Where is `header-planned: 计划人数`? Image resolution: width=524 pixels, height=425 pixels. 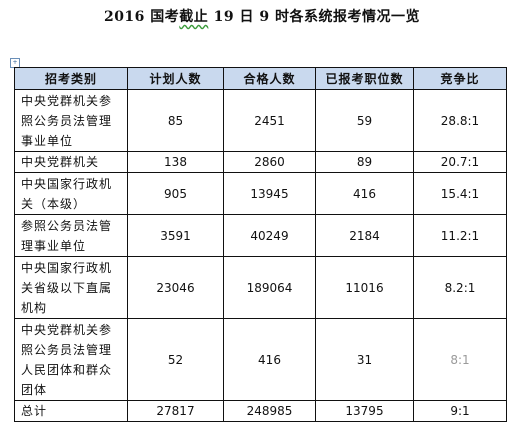 header-planned: 计划人数 is located at coordinates (175, 78).